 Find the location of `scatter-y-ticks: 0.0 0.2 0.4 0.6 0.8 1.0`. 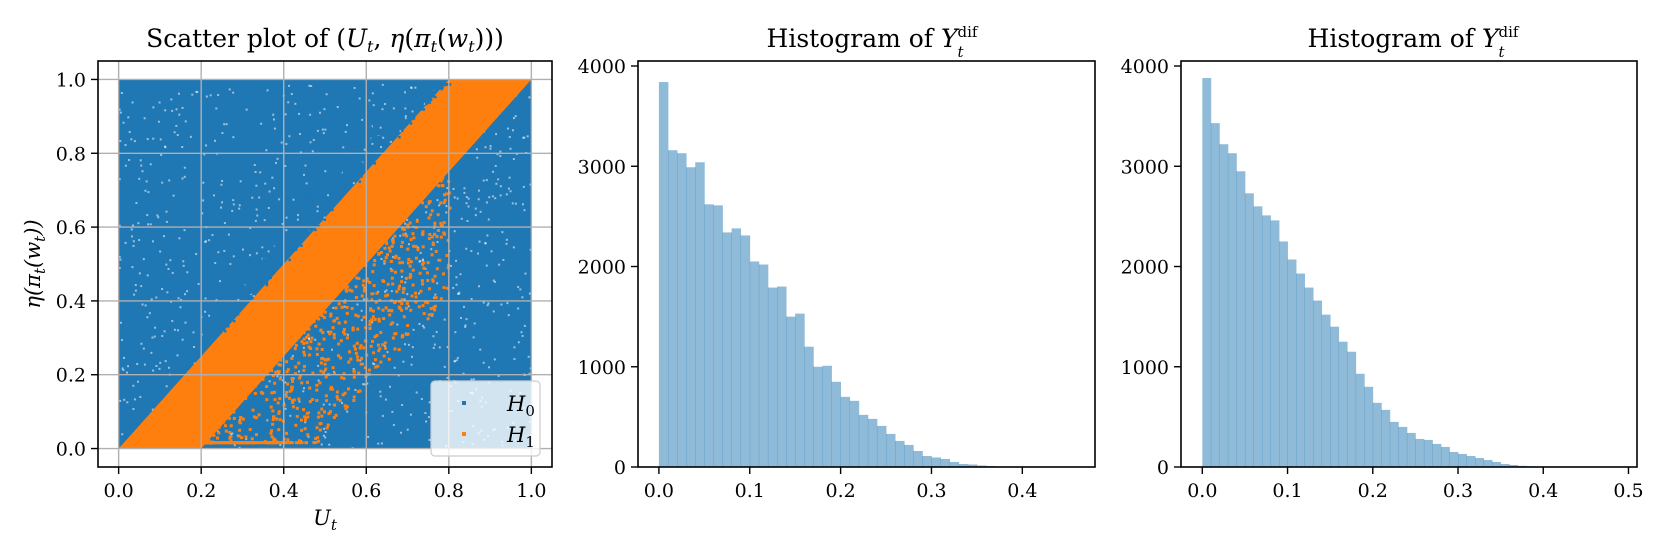

scatter-y-ticks: 0.0 0.2 0.4 0.6 0.8 1.0 is located at coordinates (77, 265).